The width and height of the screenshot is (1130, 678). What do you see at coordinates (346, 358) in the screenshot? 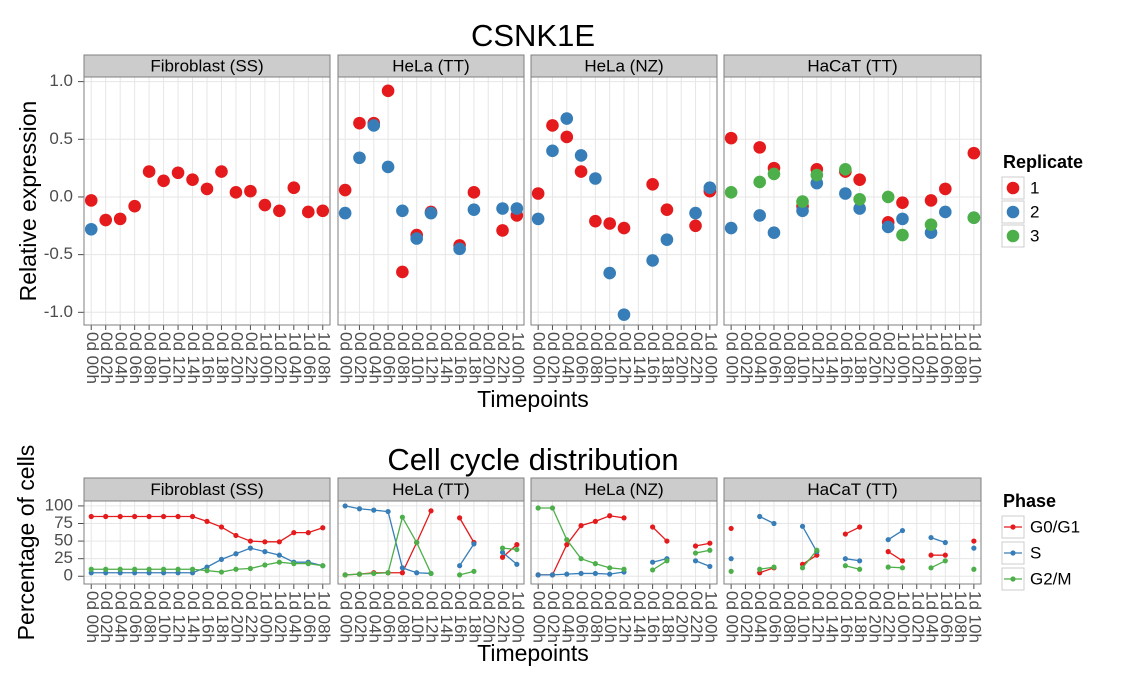
I see `x-tick-label: 0d 00h` at bounding box center [346, 358].